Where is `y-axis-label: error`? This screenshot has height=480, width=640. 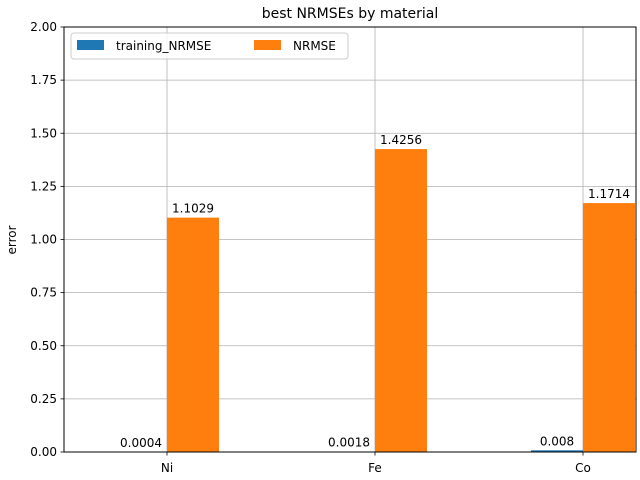 y-axis-label: error is located at coordinates (12, 239).